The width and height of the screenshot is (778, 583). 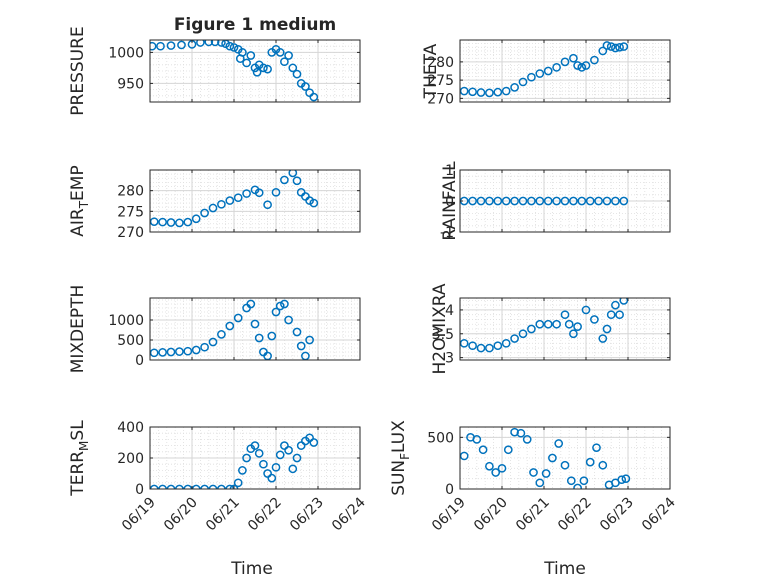 What do you see at coordinates (126, 53) in the screenshot?
I see `y-tick-label: 1000` at bounding box center [126, 53].